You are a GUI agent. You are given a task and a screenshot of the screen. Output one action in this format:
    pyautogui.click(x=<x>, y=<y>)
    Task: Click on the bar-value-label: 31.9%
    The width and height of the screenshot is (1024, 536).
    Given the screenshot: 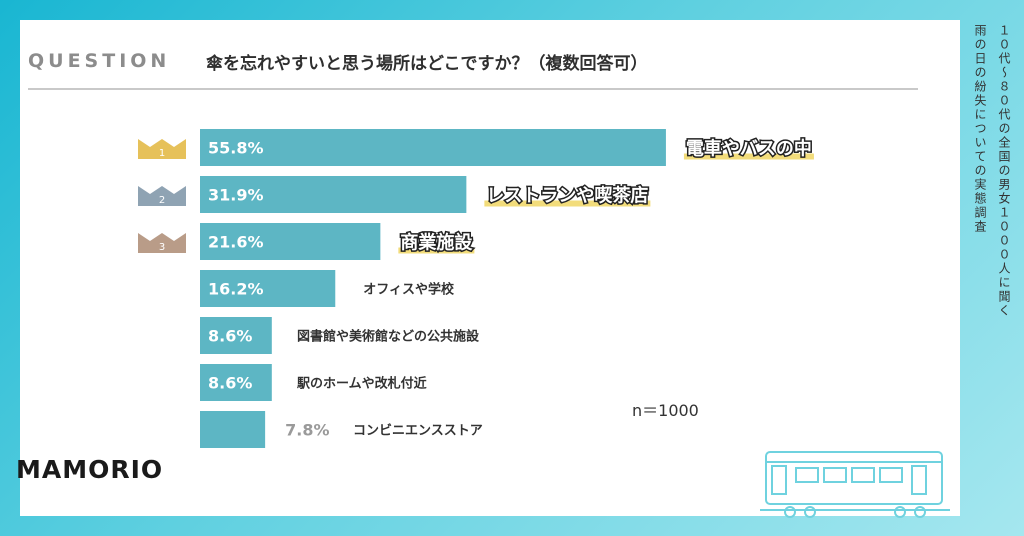 What is the action you would take?
    pyautogui.click(x=236, y=195)
    